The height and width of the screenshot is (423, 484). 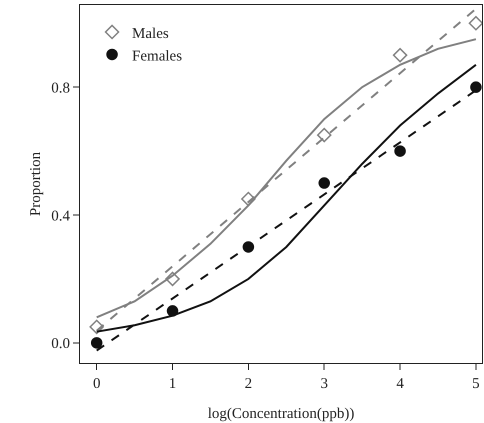 I want to click on x-tick-label: 4, so click(x=400, y=384).